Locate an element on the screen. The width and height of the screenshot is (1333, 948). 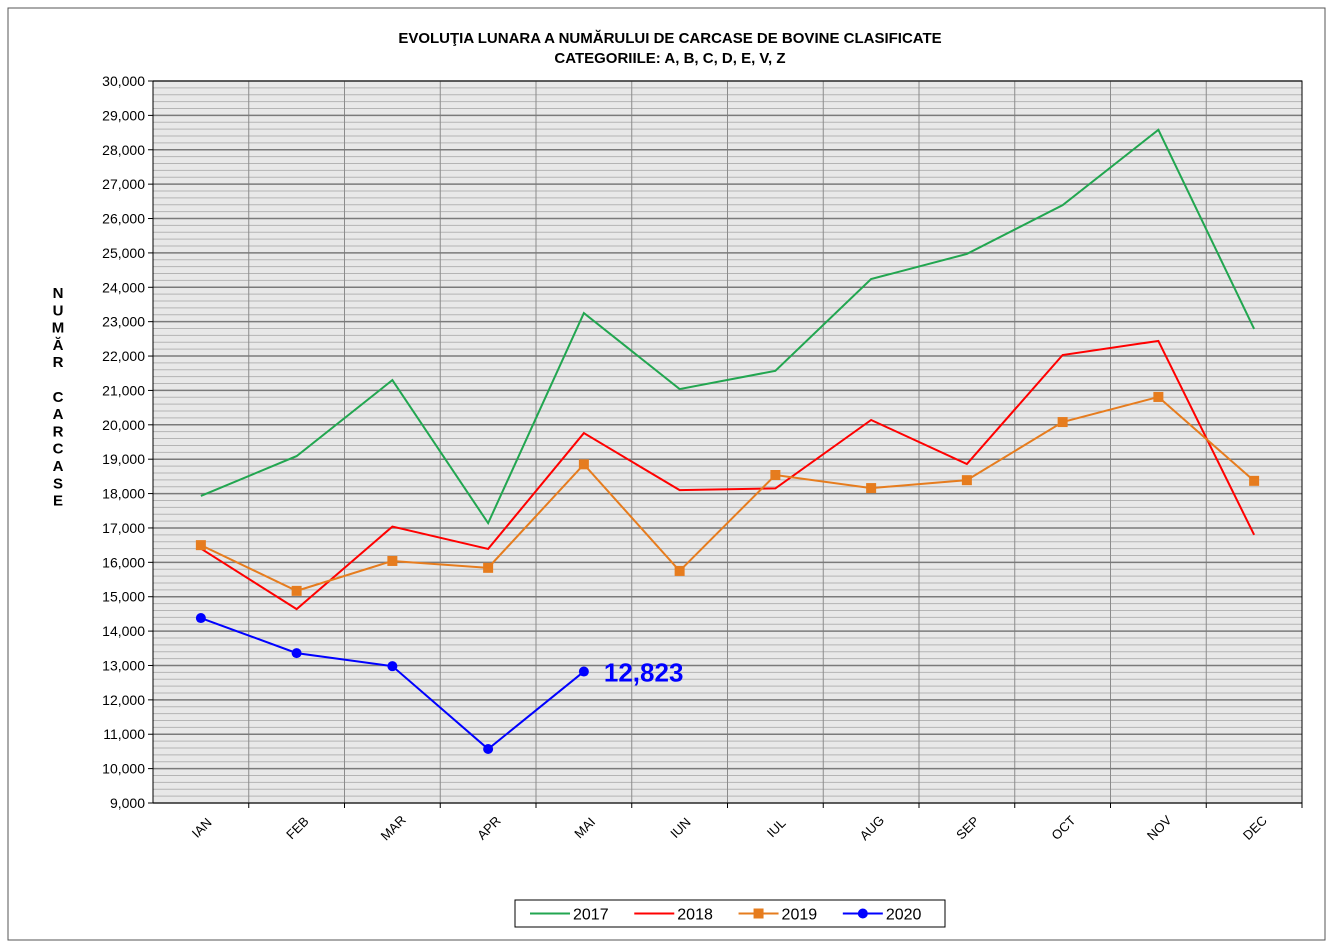
y-tick-label: 9,000 is located at coordinates (127, 803).